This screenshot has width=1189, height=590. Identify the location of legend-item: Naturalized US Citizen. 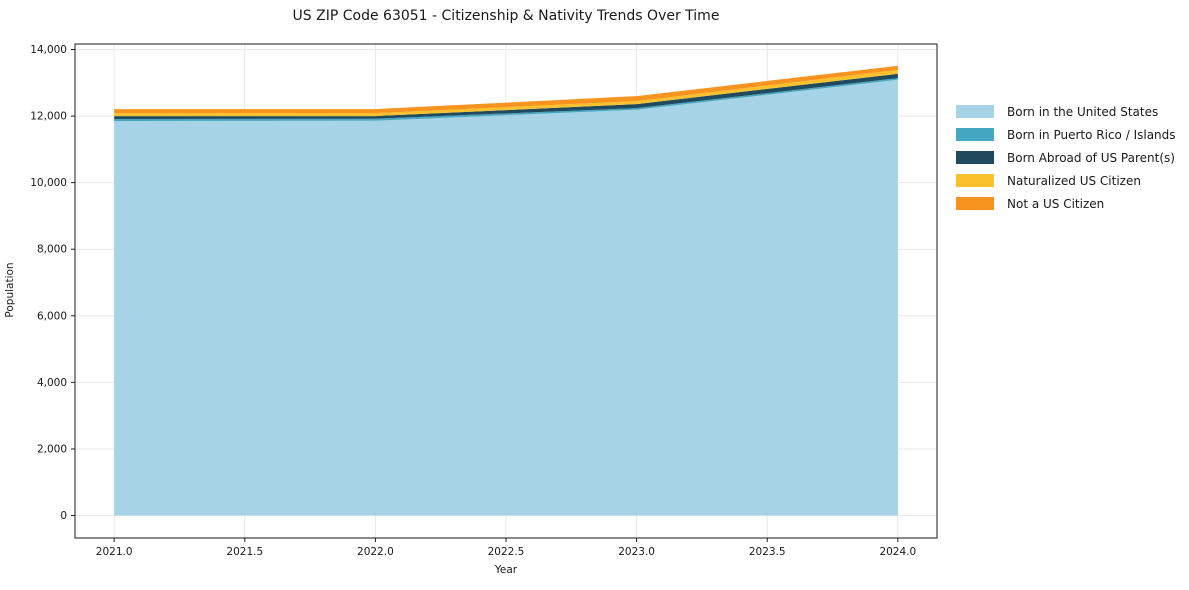
(1066, 180).